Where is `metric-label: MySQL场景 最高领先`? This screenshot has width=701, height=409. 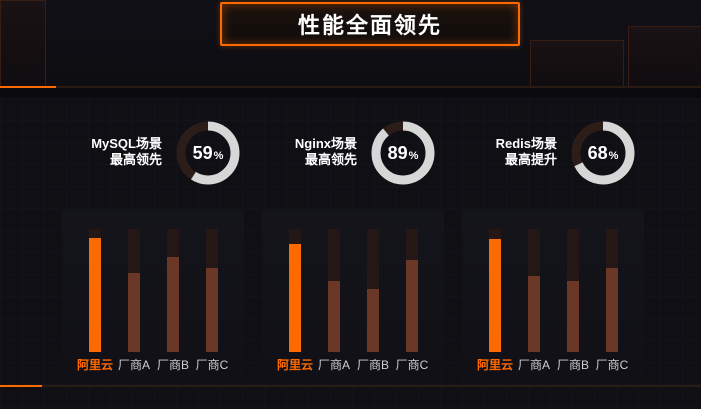
metric-label: MySQL场景 最高领先 is located at coordinates (126, 151).